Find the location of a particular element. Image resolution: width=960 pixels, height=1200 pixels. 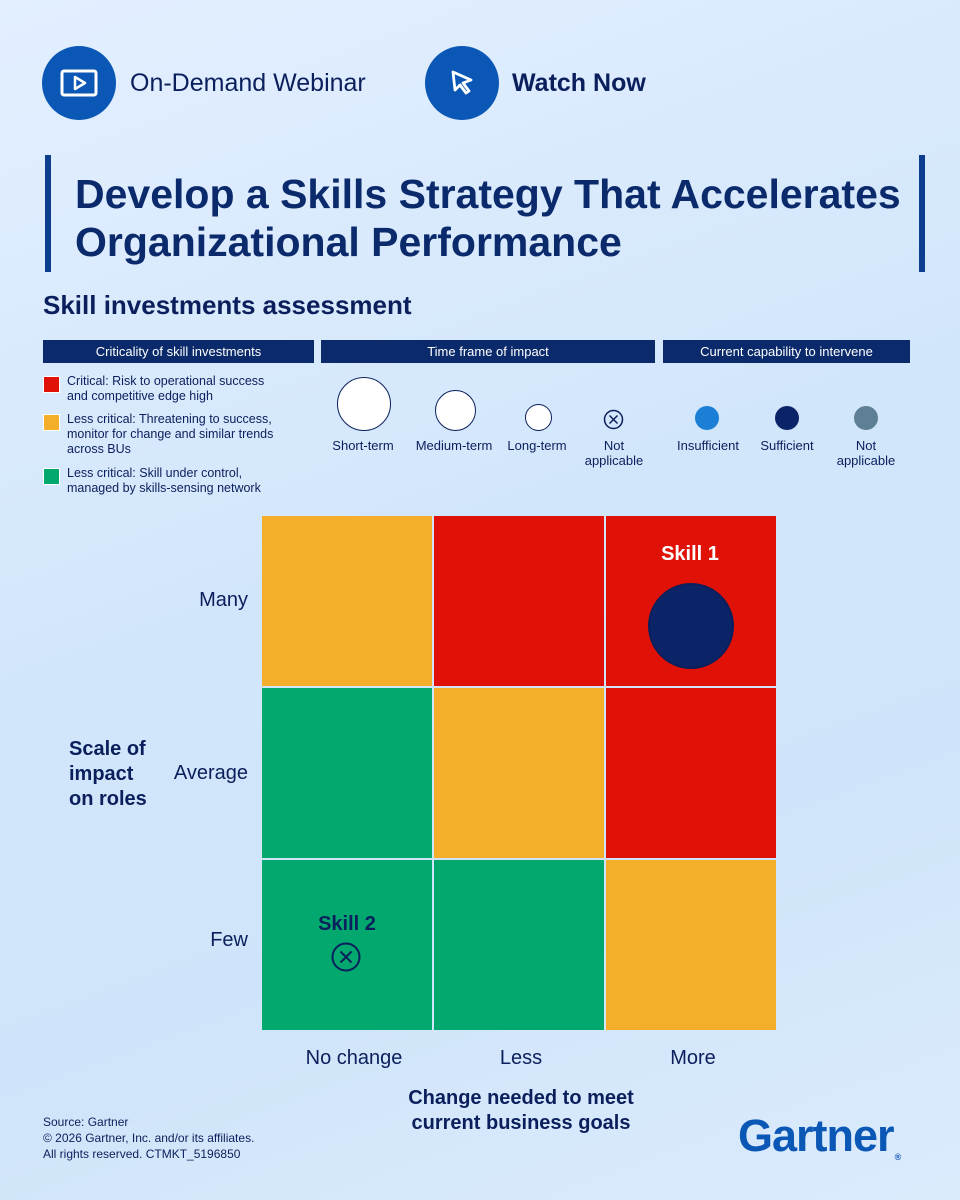

legend-text: and competitive edge high is located at coordinates (140, 396).